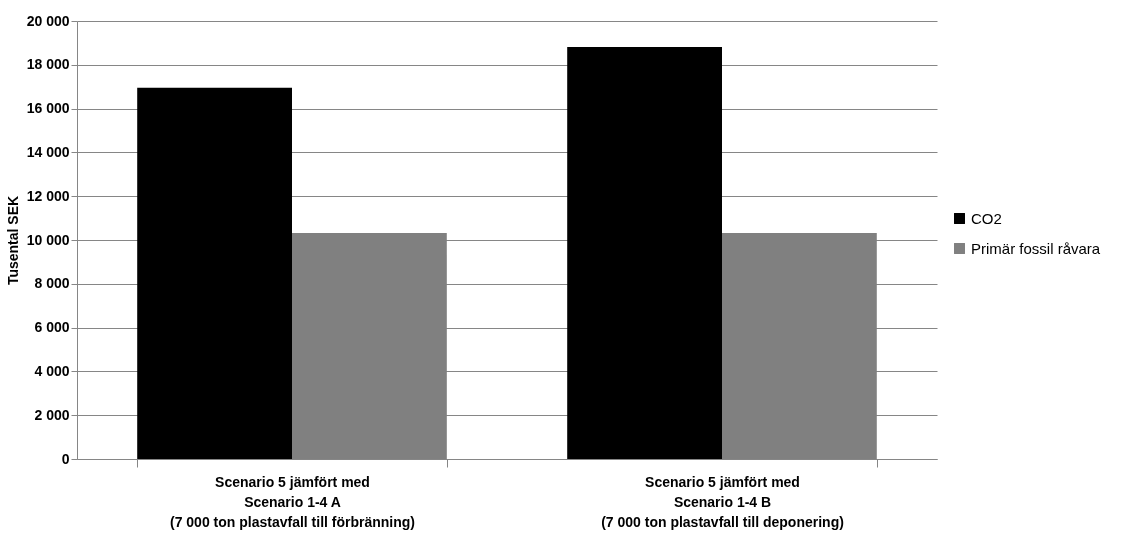  I want to click on legend-label: Primär fossil råvara, so click(1036, 248).